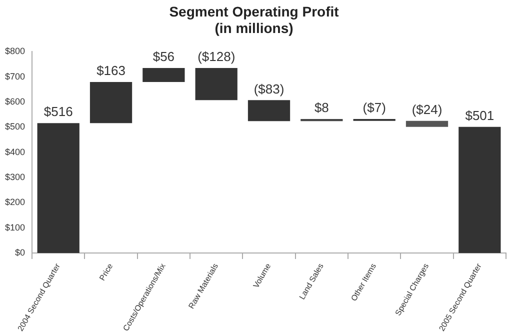 The image size is (510, 336). Describe the element at coordinates (111, 70) in the screenshot. I see `data-label: $163` at that location.